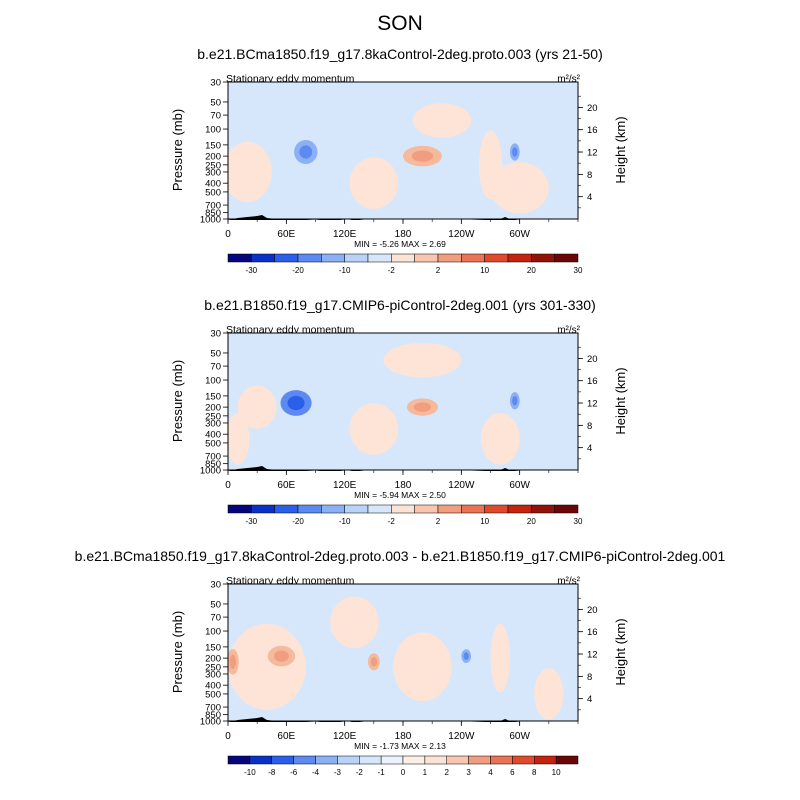 The width and height of the screenshot is (800, 800). What do you see at coordinates (298, 270) in the screenshot?
I see `colorbar-label: -20` at bounding box center [298, 270].